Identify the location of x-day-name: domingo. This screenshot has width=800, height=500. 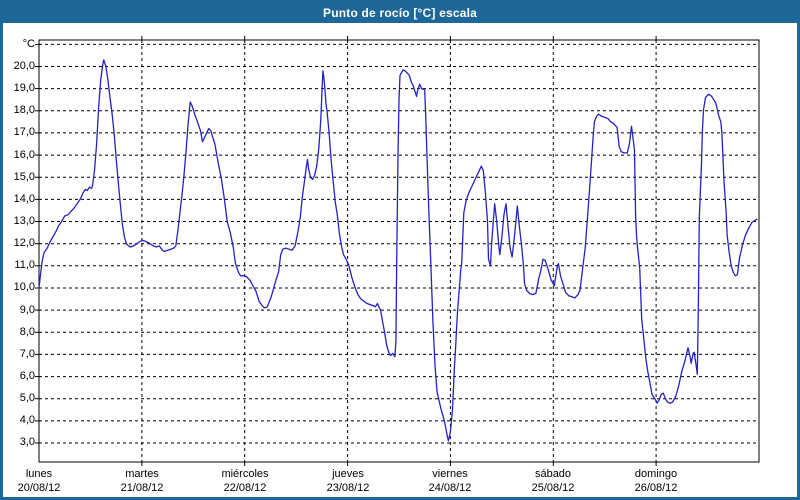
(656, 474).